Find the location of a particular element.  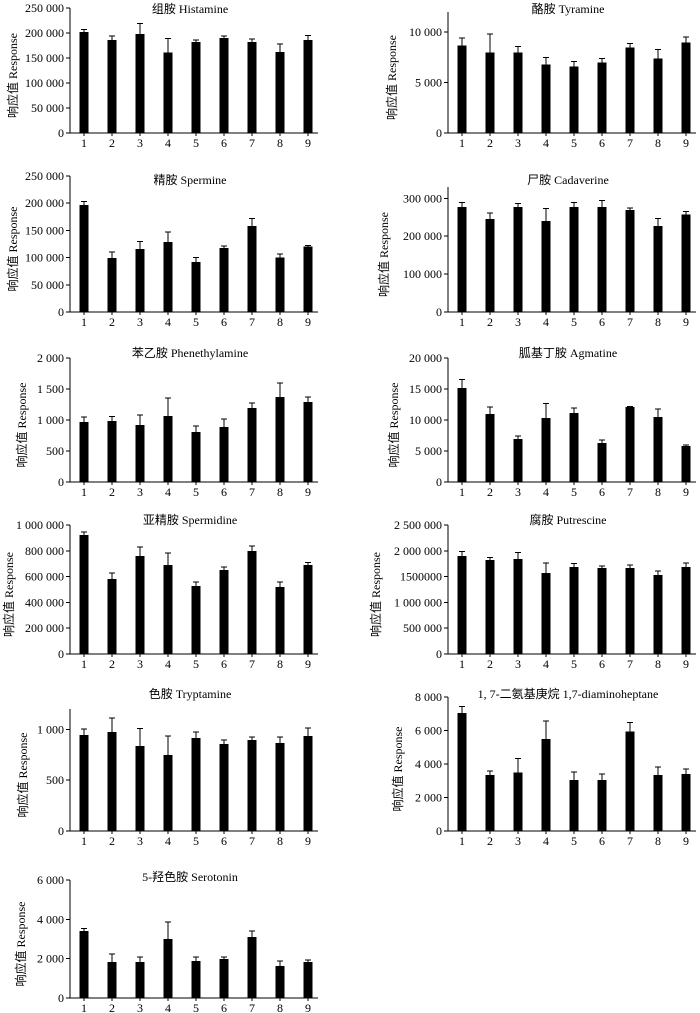

y-tick-label: 1 000 is located at coordinates (50, 420).